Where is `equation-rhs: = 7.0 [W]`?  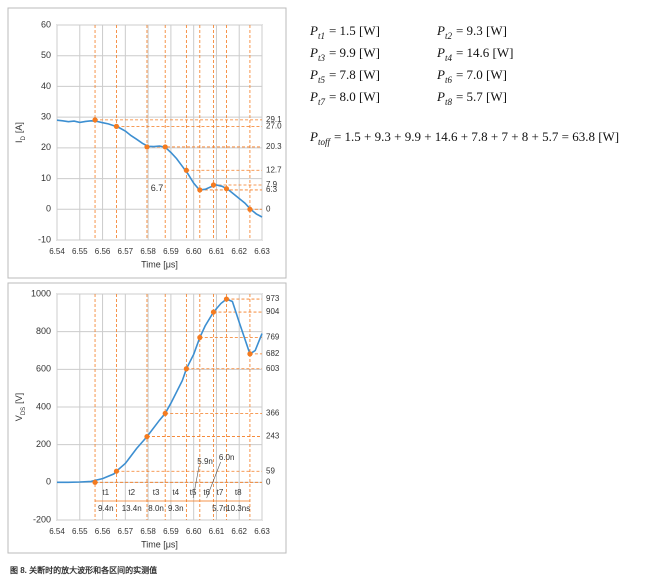
equation-rhs: = 7.0 [W] is located at coordinates (481, 74).